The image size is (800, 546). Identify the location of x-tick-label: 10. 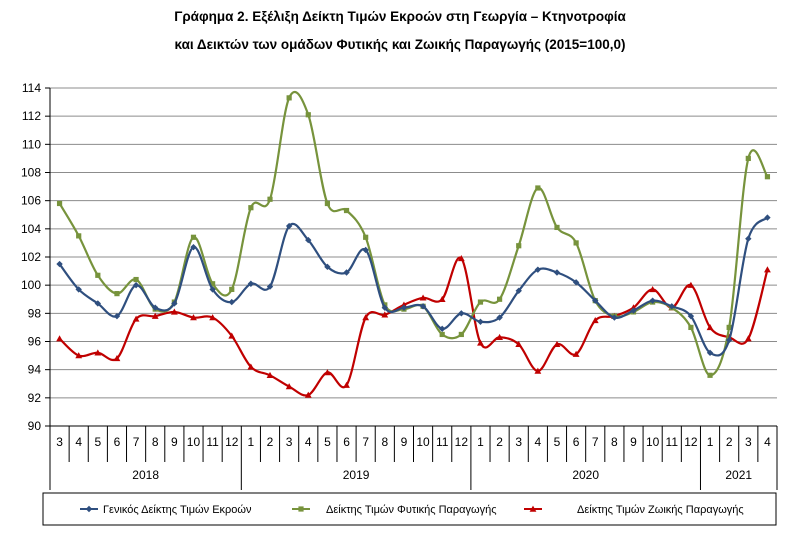
(194, 442).